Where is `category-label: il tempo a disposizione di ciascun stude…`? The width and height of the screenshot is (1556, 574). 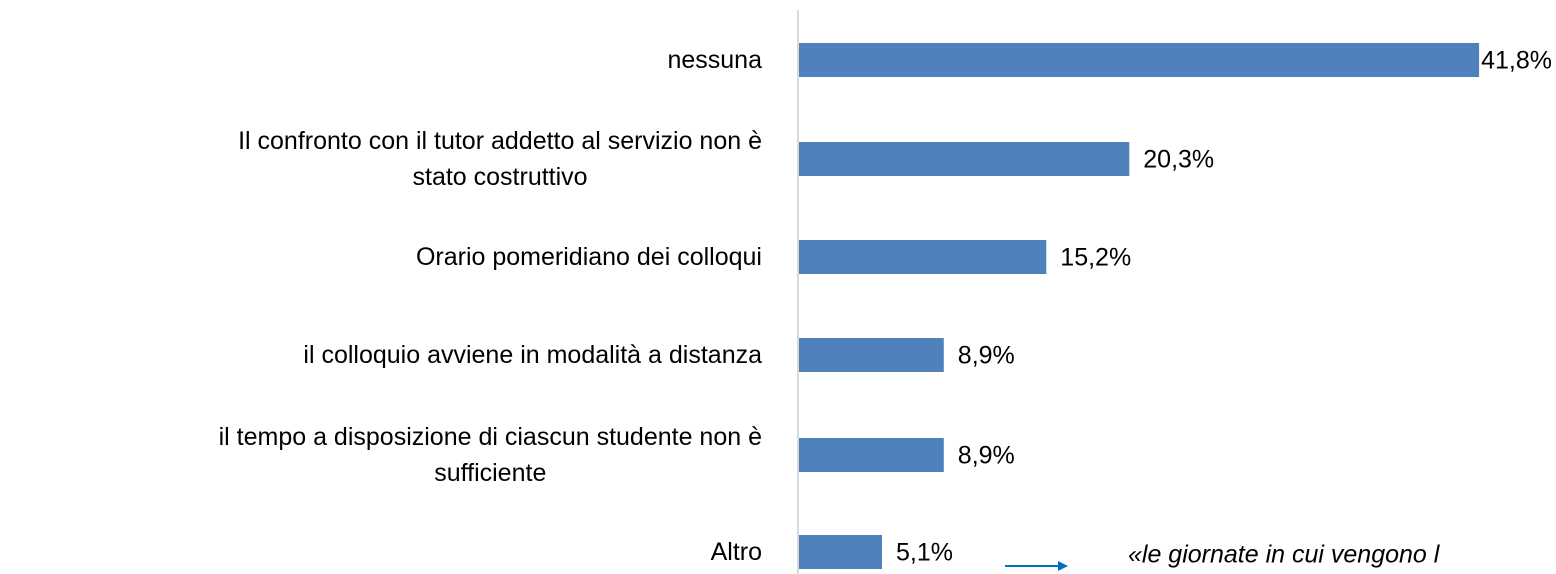 category-label: il tempo a disposizione di ciascun stude… is located at coordinates (490, 455).